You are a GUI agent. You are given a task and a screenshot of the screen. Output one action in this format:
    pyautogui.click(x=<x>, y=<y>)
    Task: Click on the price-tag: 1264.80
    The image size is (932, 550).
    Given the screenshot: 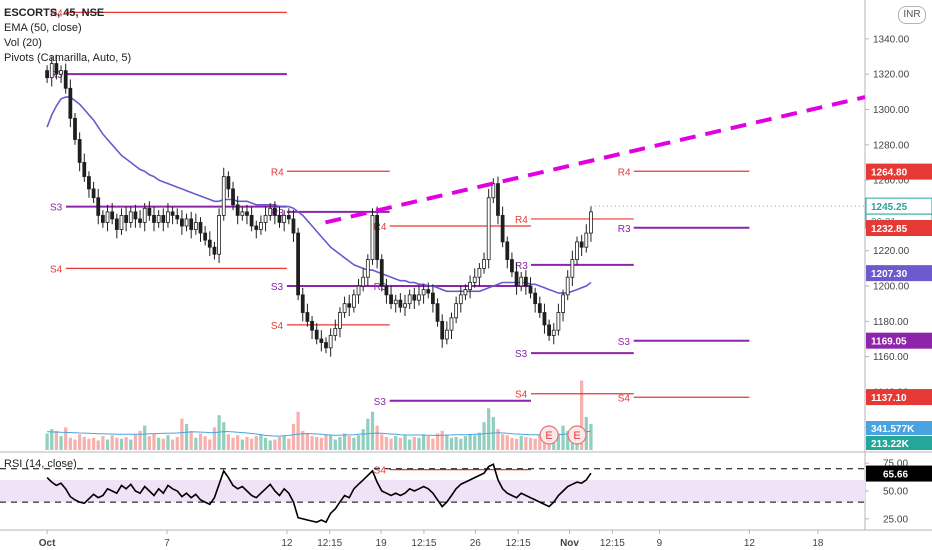 What is the action you would take?
    pyautogui.click(x=899, y=171)
    